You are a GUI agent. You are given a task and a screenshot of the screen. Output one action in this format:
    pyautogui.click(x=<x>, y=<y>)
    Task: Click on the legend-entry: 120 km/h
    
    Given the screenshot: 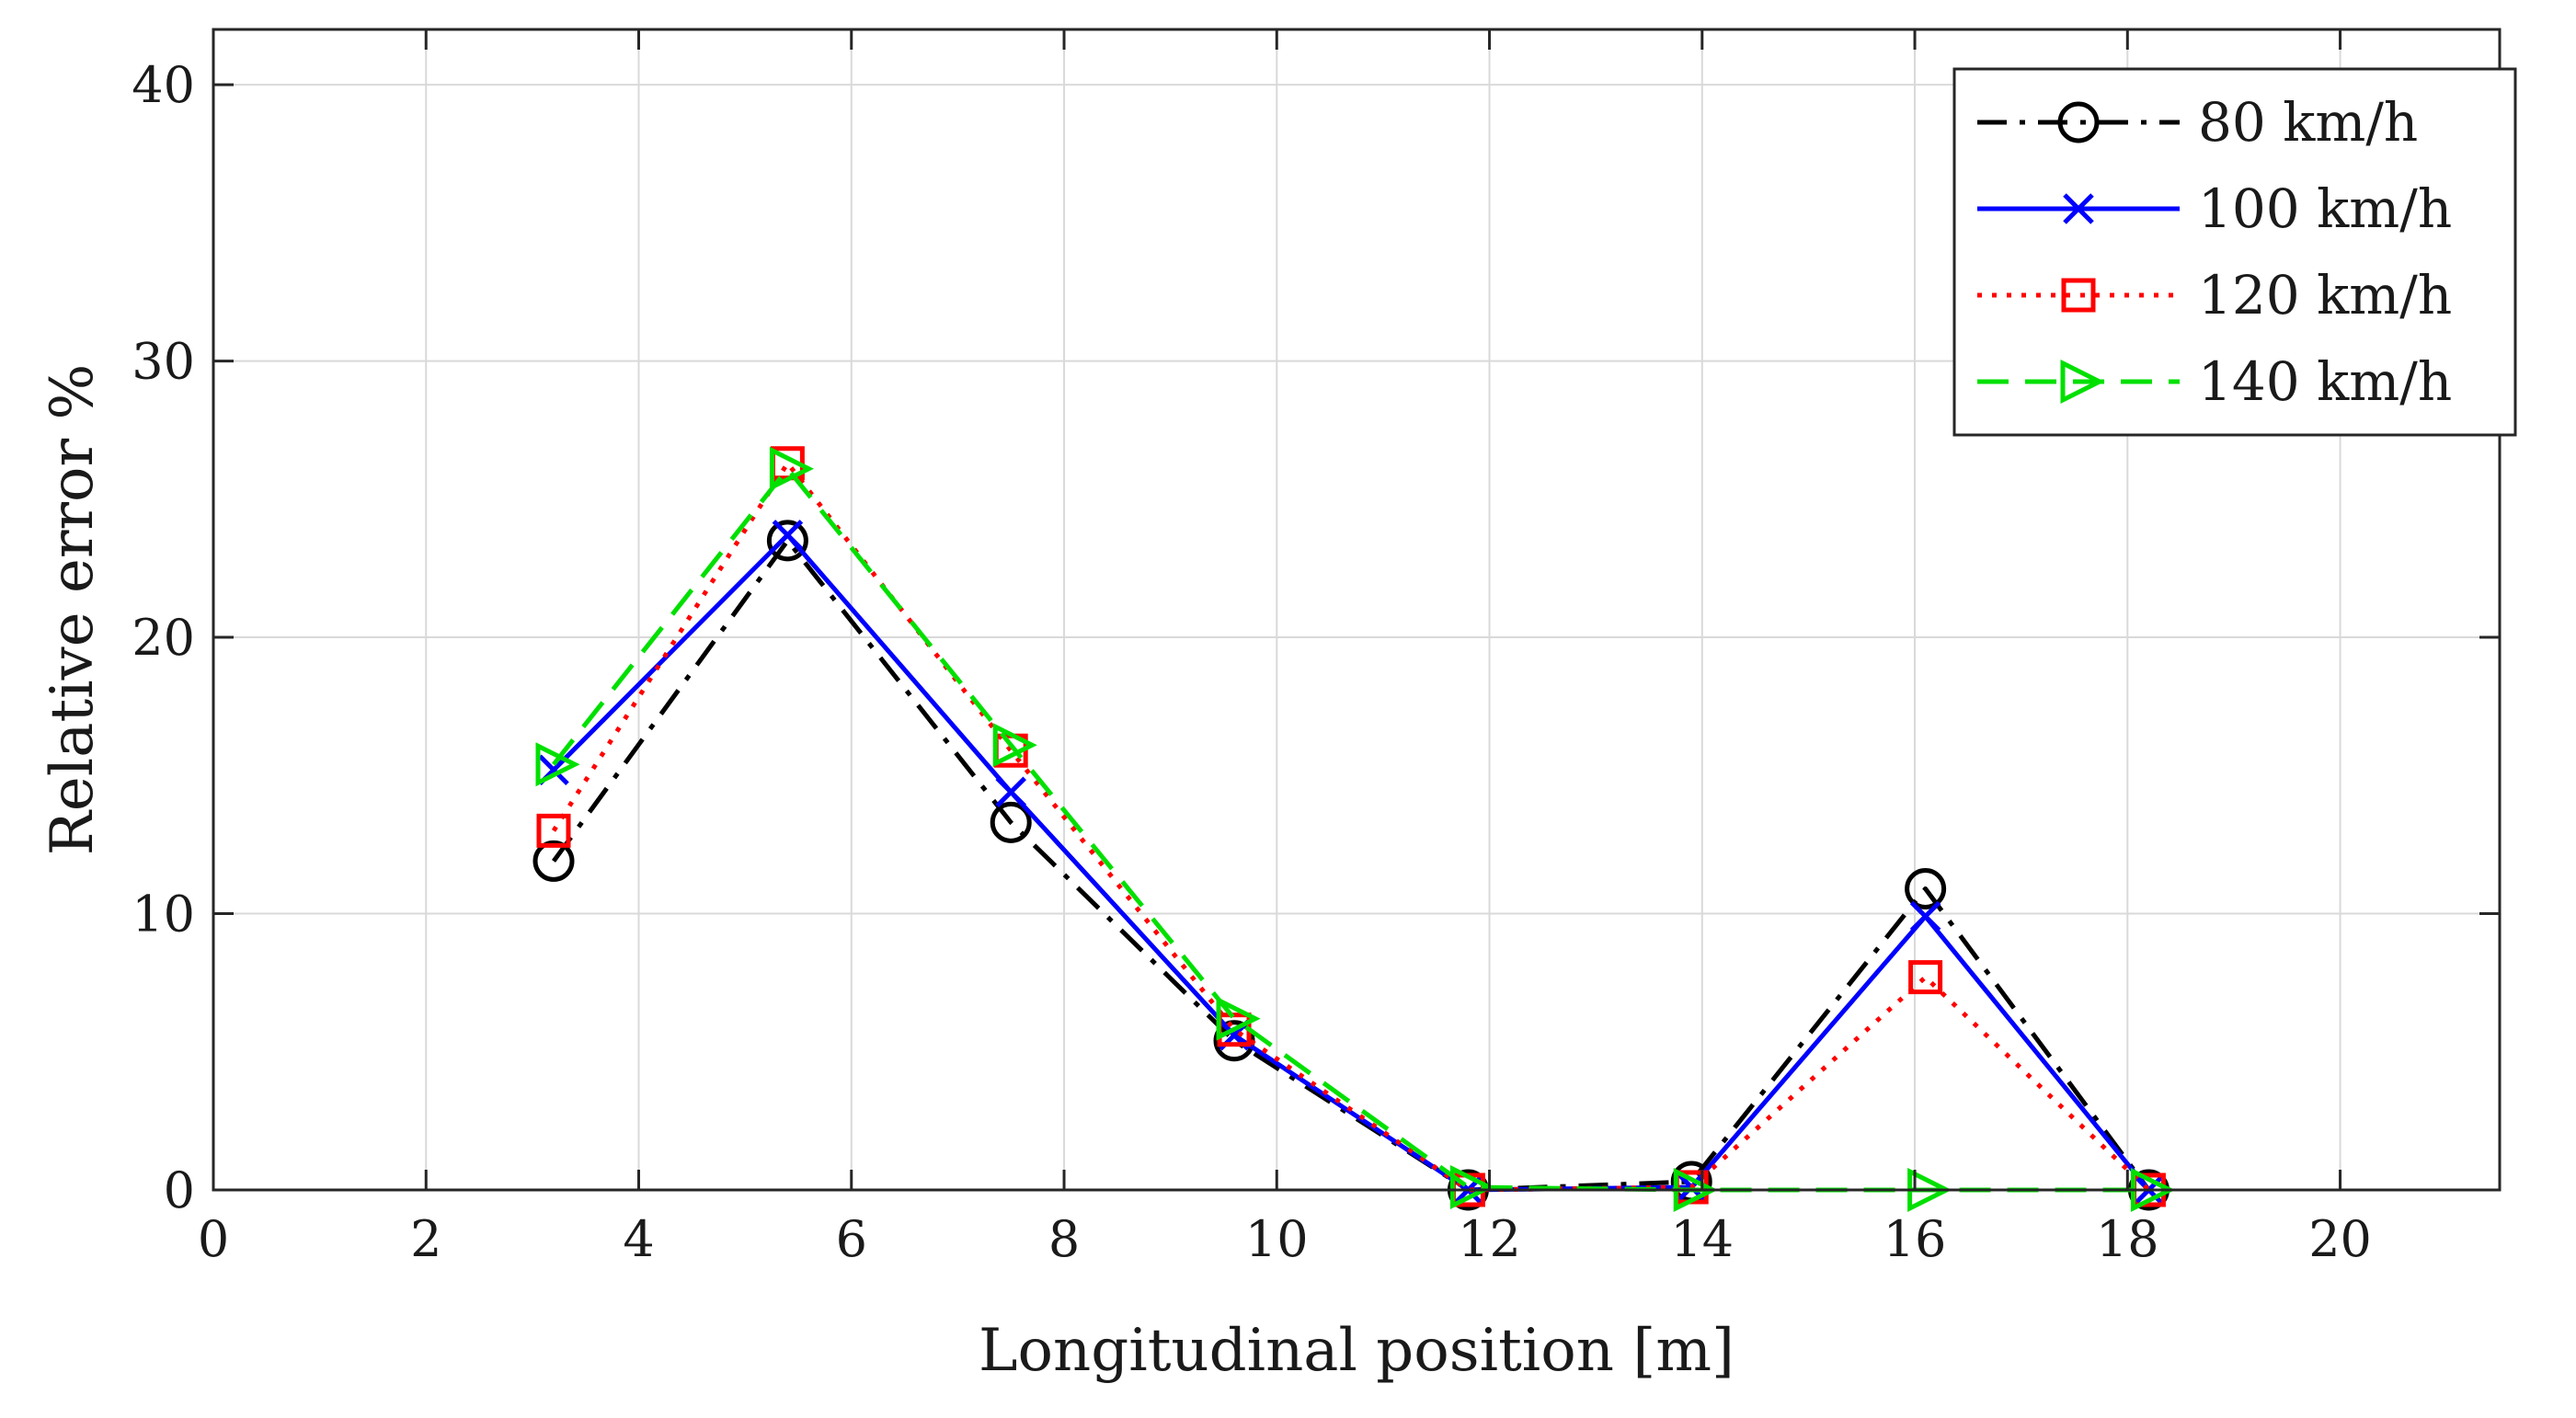 What is the action you would take?
    pyautogui.click(x=2214, y=295)
    